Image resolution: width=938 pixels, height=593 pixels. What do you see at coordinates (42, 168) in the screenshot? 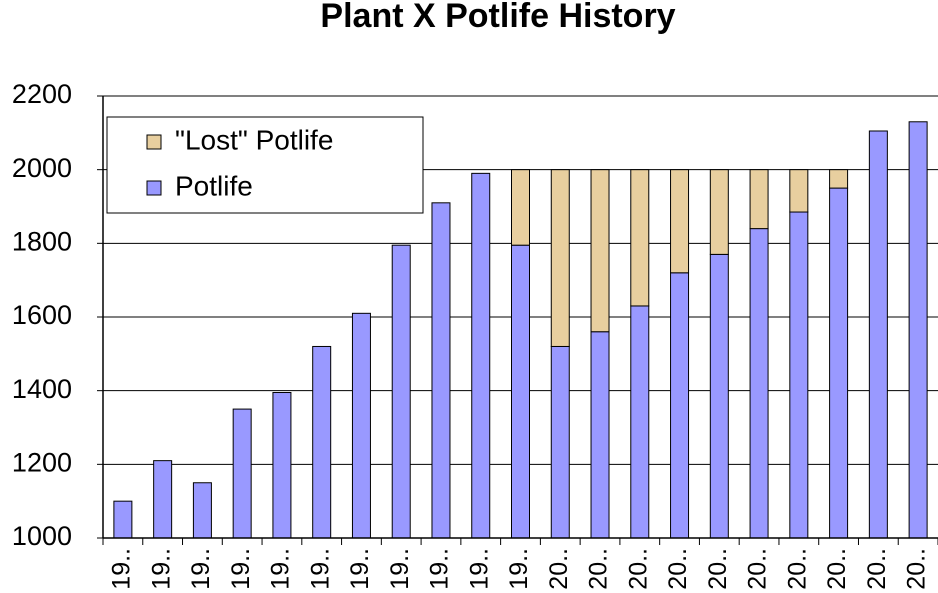
I see `y-tick-label: 2000` at bounding box center [42, 168].